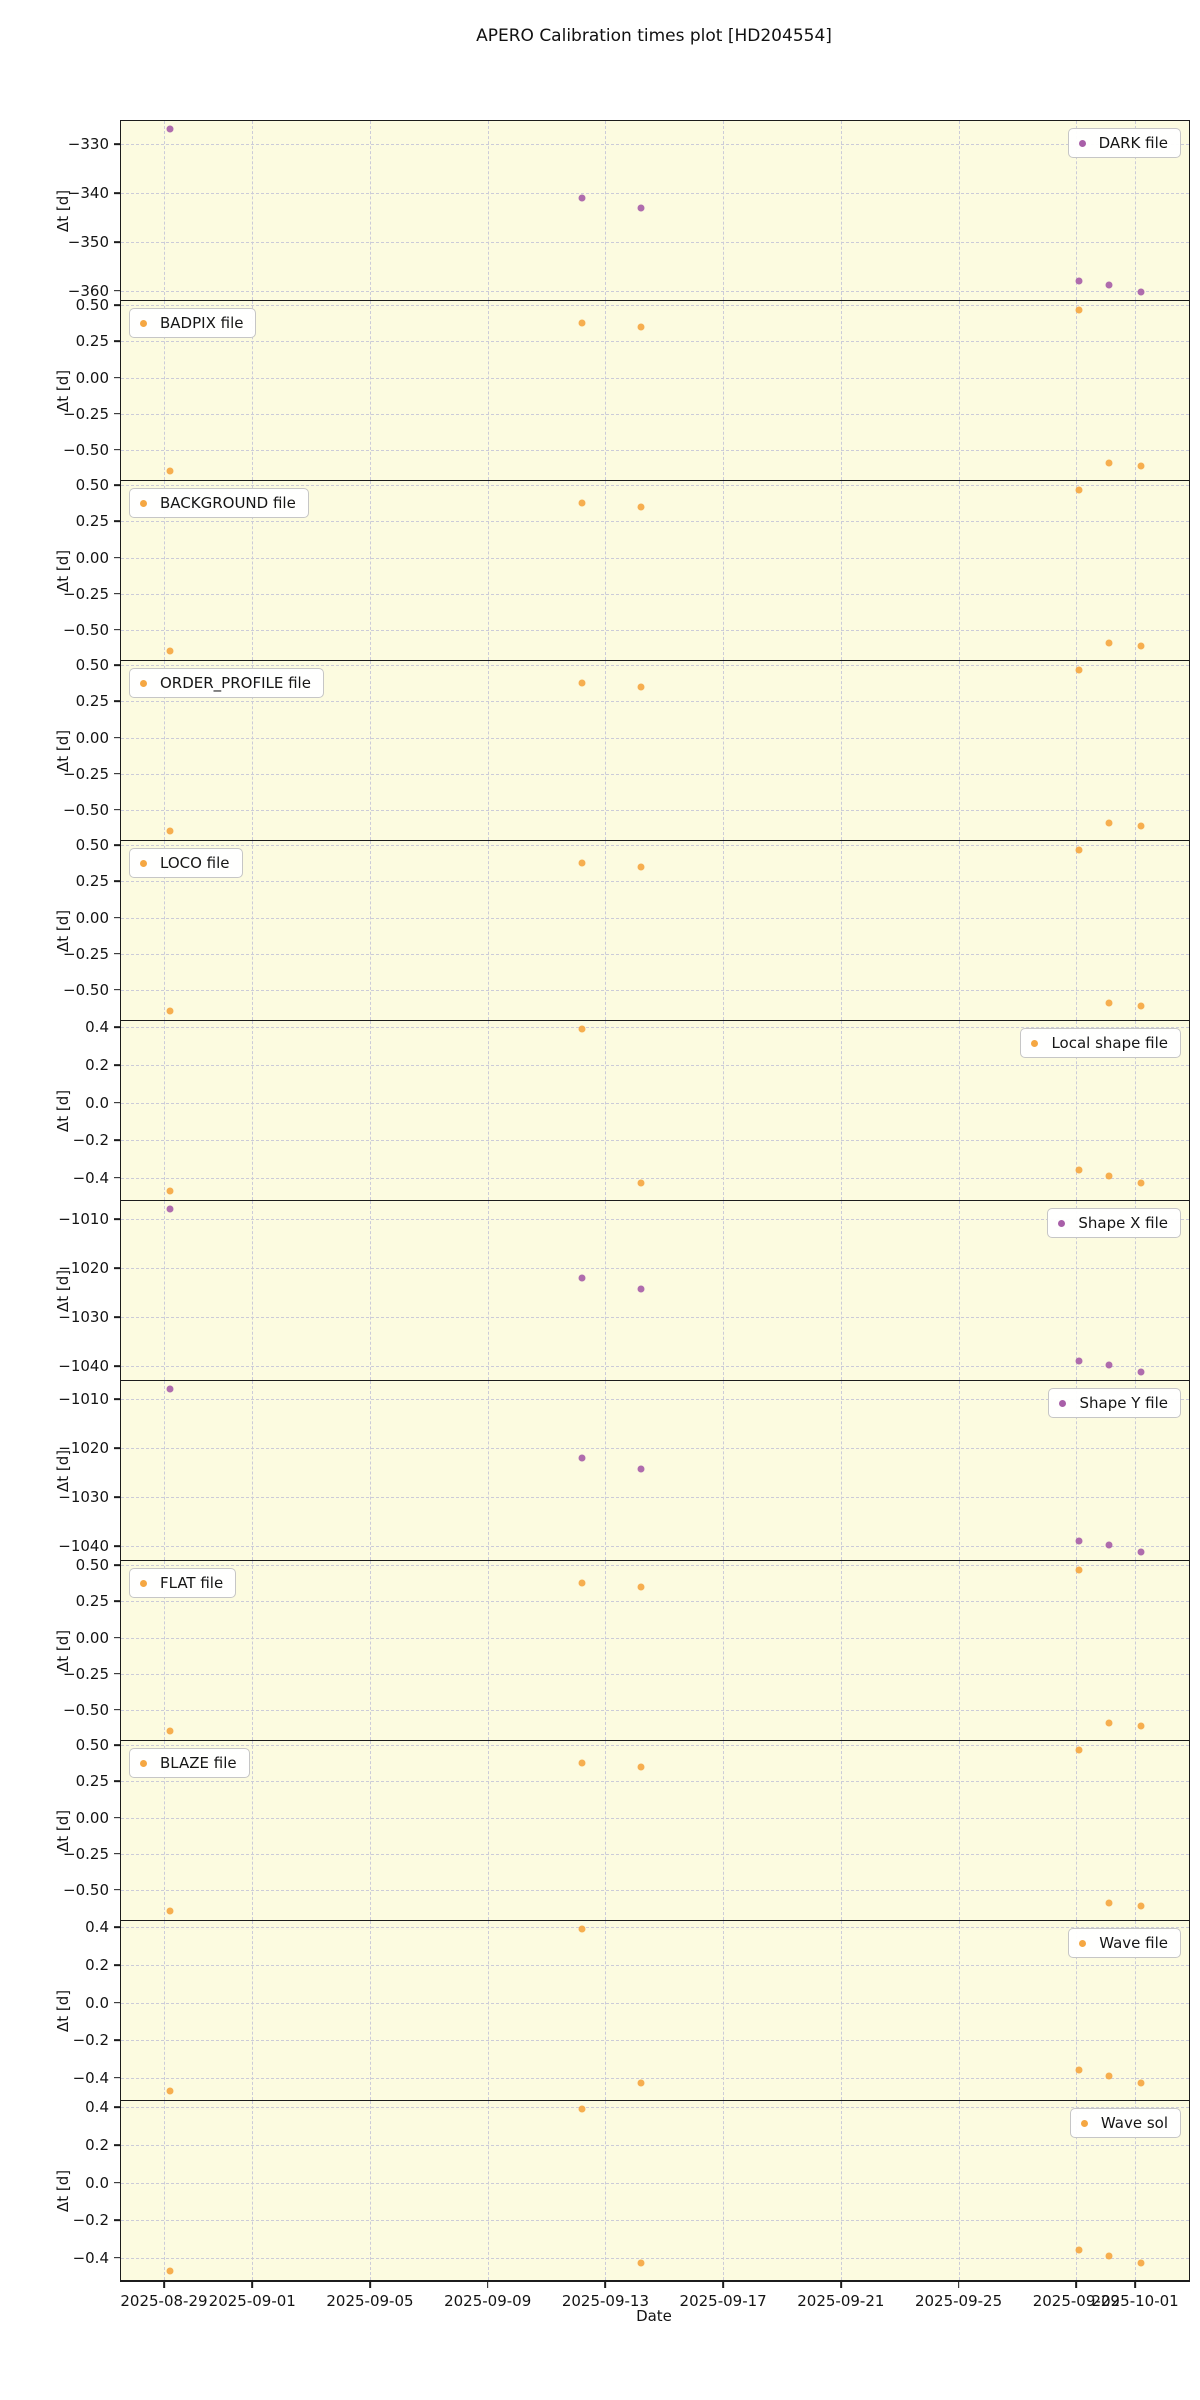 This screenshot has height=2400, width=1200. I want to click on x-tick-label: 2025-08-29, so click(164, 2301).